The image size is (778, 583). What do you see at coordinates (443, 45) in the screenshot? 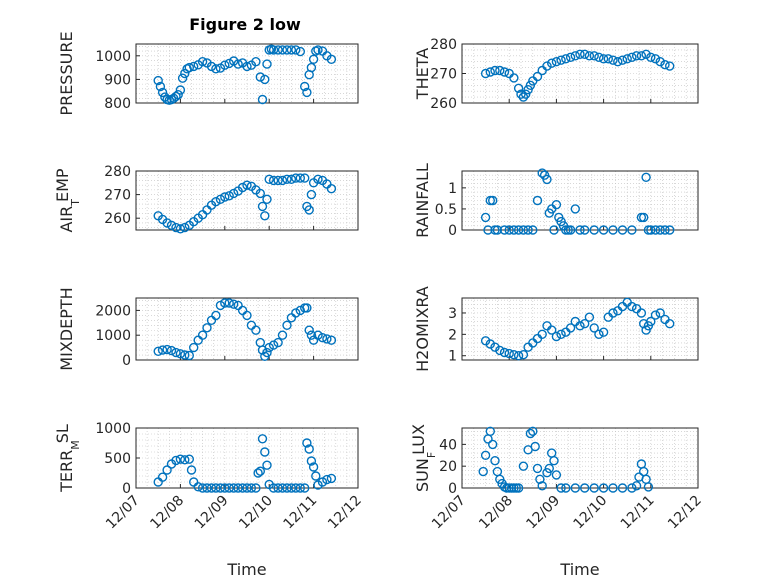
I see `y-tick-label: 280` at bounding box center [443, 45].